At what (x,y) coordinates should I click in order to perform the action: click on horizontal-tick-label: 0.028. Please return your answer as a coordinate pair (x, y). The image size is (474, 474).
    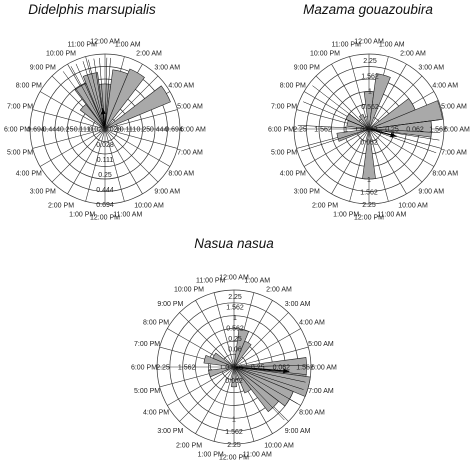
    Looking at the image, I should click on (98, 130).